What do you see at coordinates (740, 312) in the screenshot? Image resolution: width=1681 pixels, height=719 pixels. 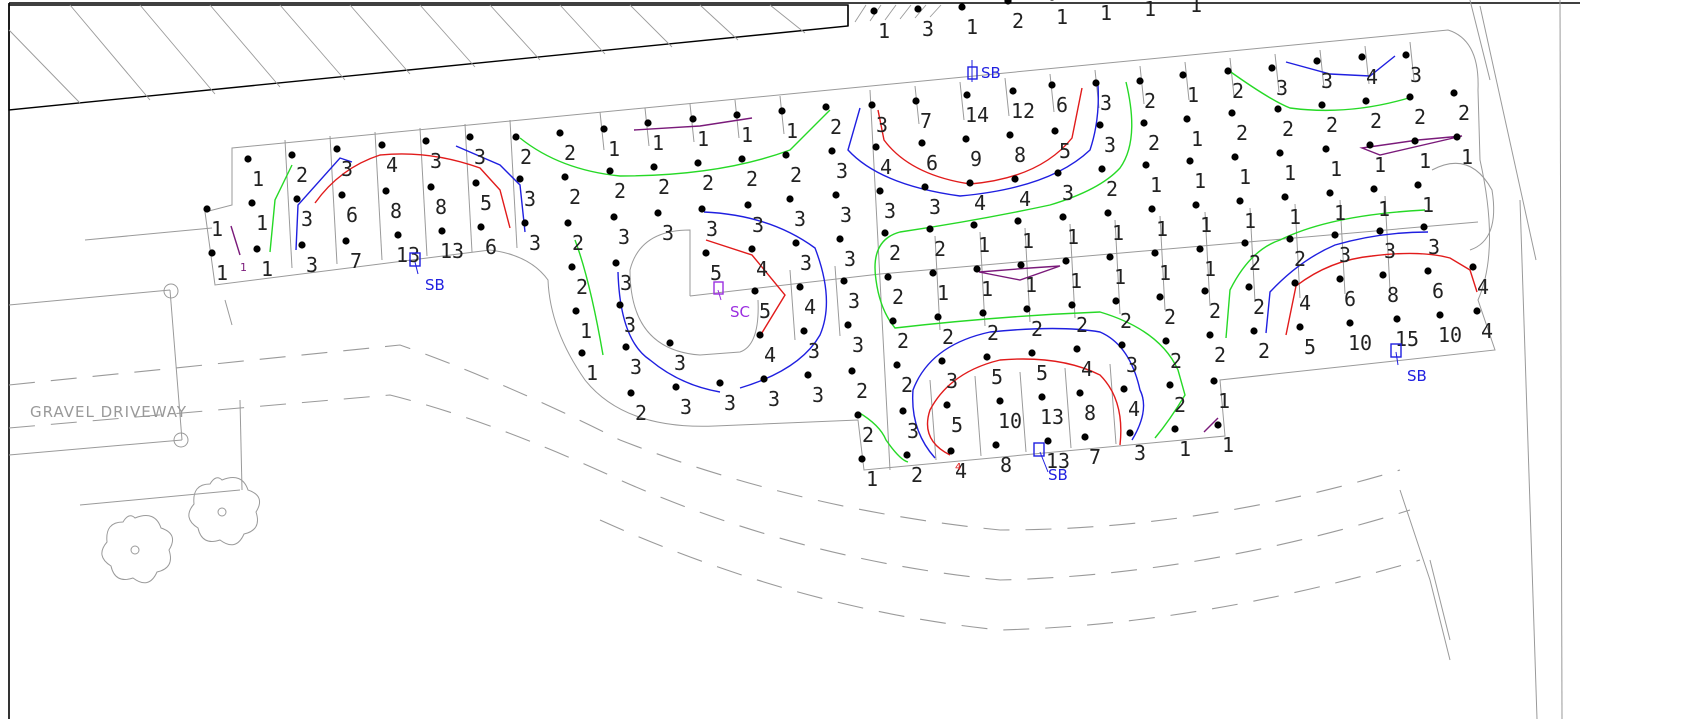 I see `sensor-label: SC` at bounding box center [740, 312].